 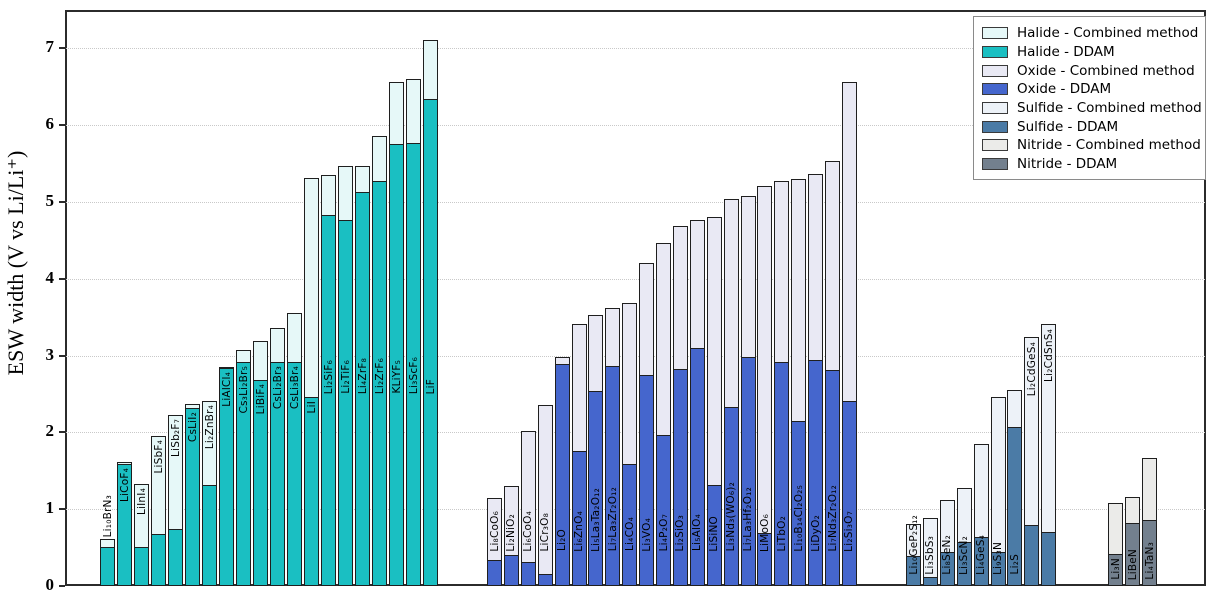 What do you see at coordinates (596, 488) in the screenshot?
I see `bar-ddam-Li₅La₃Ta₂O₁₂` at bounding box center [596, 488].